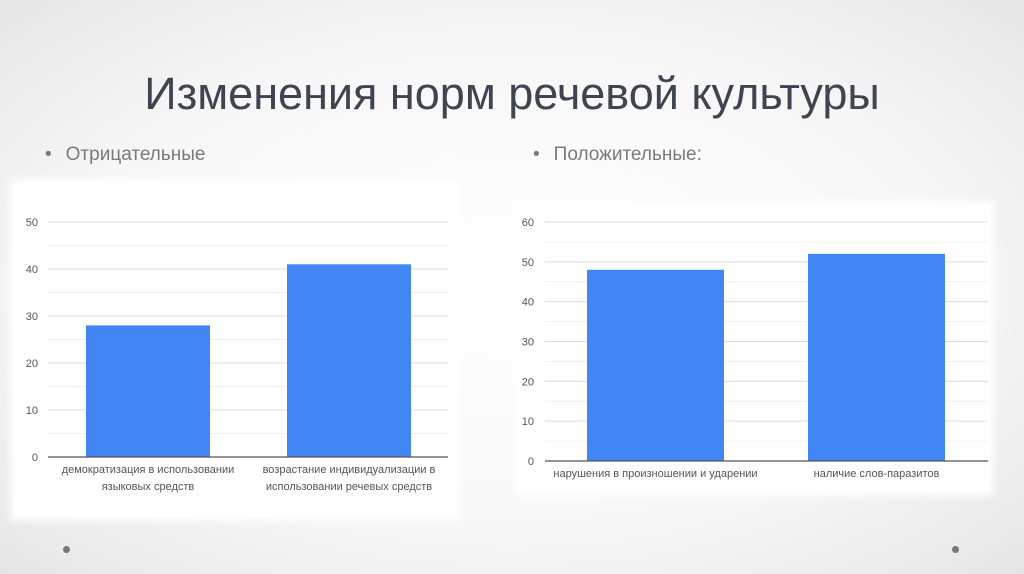 The height and width of the screenshot is (574, 1024). What do you see at coordinates (349, 487) in the screenshot?
I see `x-tick-label: использовании речевых средств` at bounding box center [349, 487].